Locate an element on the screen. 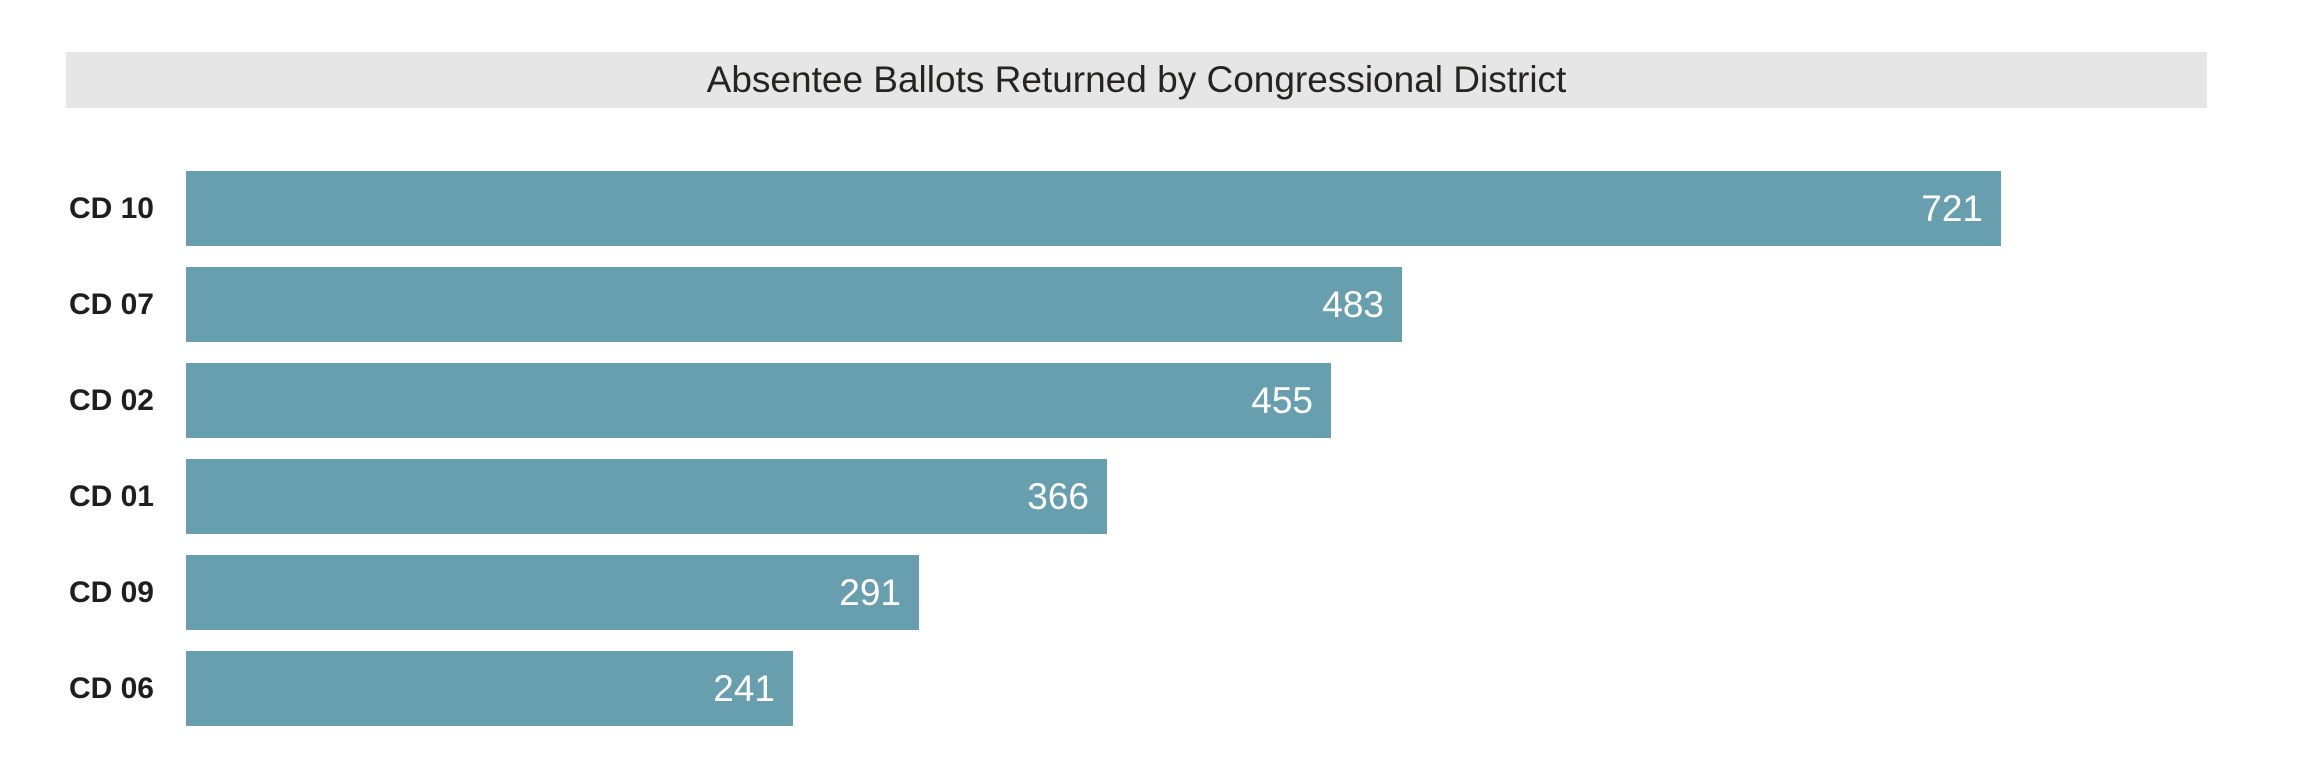 Image resolution: width=2308 pixels, height=760 pixels. value-label: 483 is located at coordinates (1353, 304).